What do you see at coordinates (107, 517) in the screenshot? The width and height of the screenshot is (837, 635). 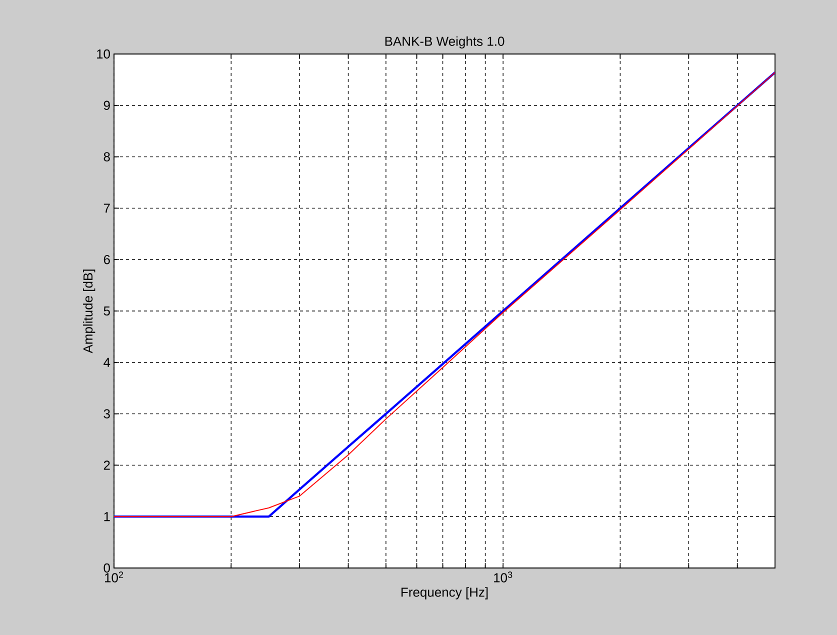 I see `y-tick-label: 1` at bounding box center [107, 517].